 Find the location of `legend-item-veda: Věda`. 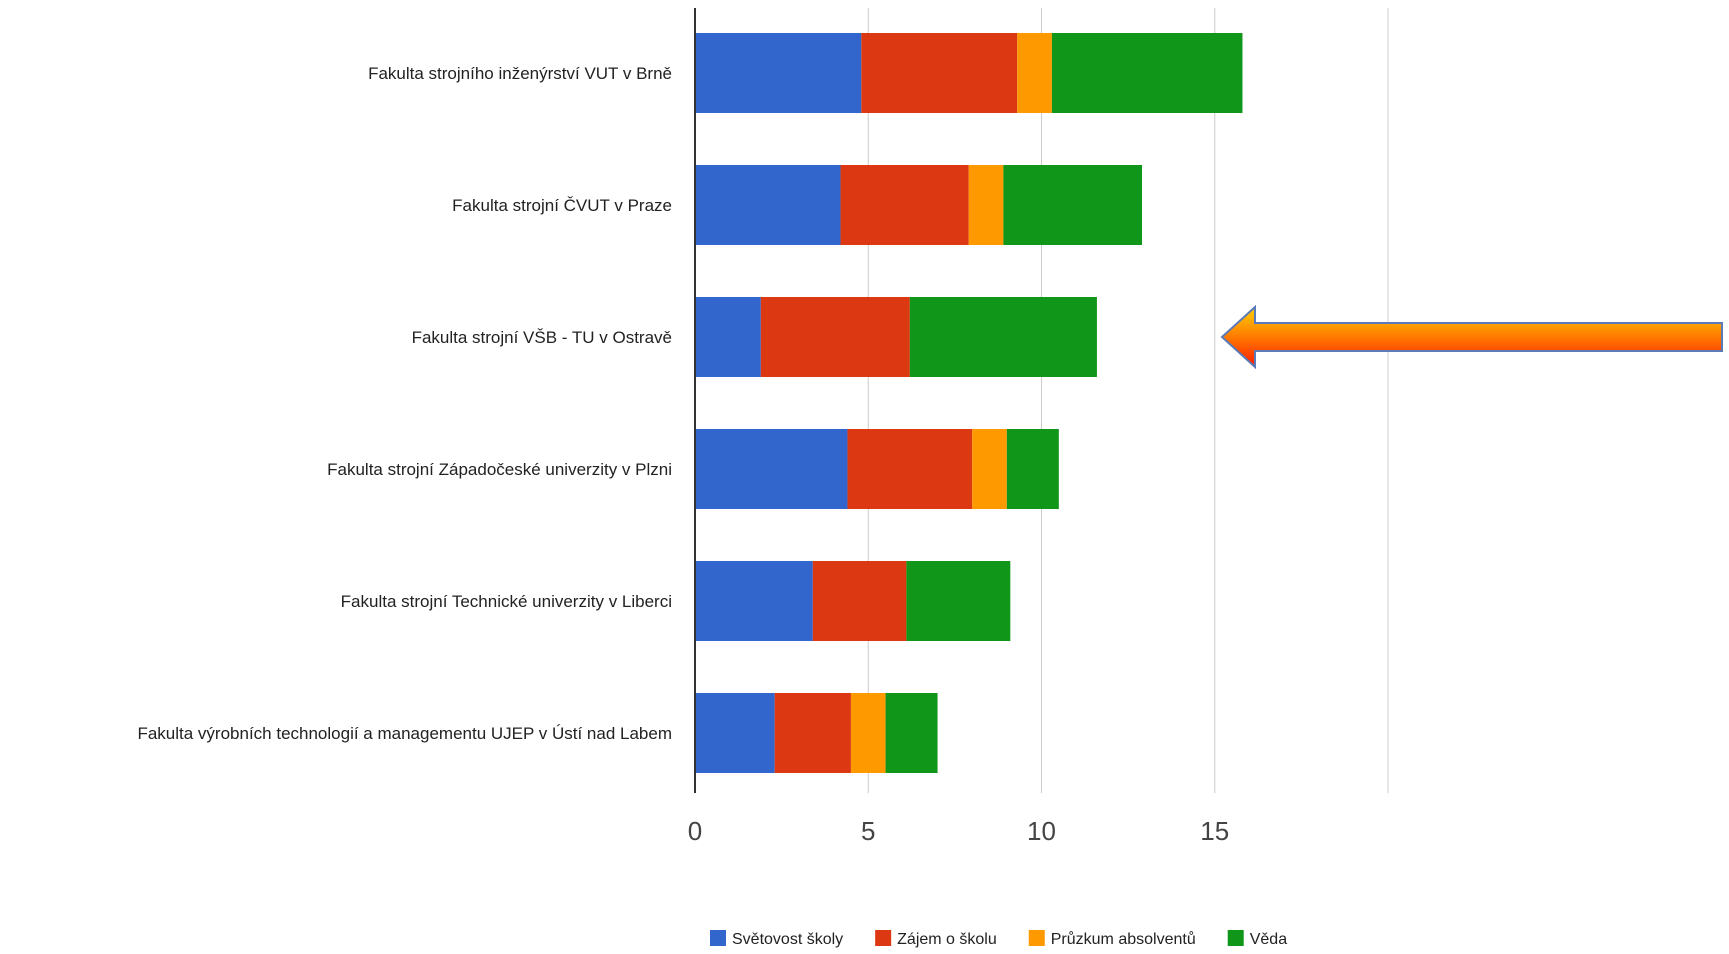

legend-item-veda: Věda is located at coordinates (1257, 939).